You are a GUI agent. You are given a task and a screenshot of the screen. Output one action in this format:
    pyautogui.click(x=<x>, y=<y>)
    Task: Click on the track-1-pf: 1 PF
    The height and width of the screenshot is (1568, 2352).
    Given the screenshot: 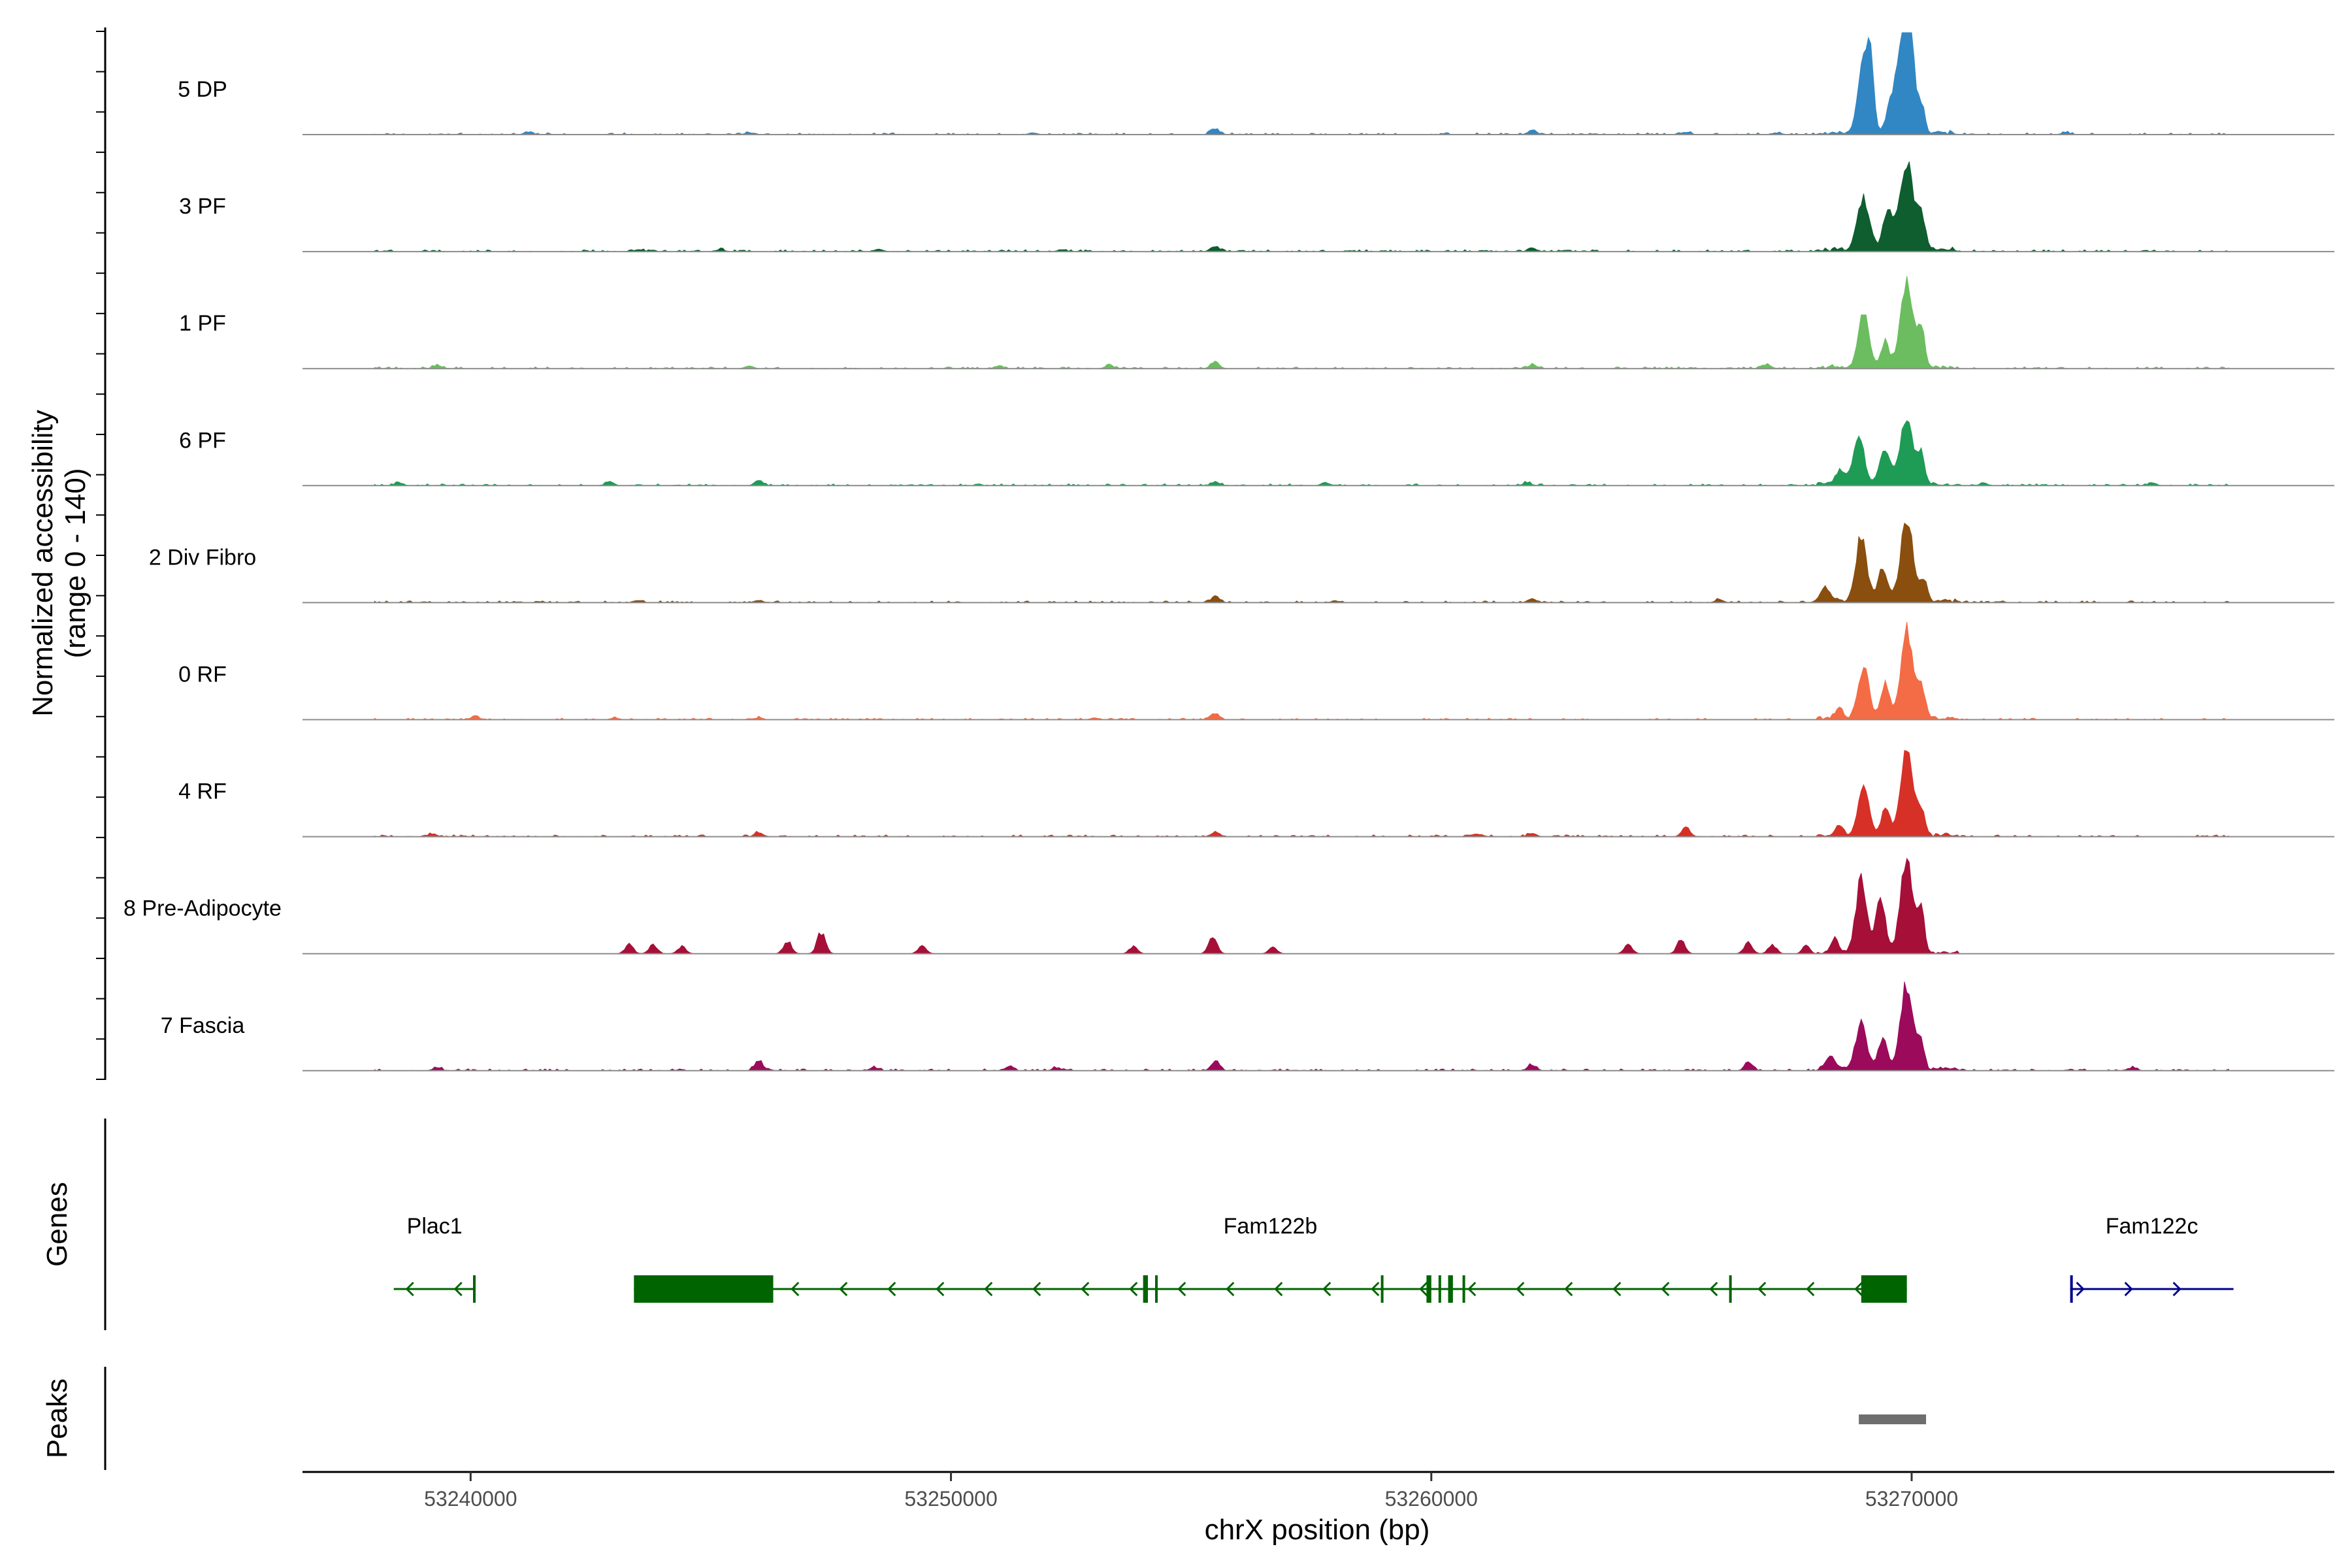 What is the action you would take?
    pyautogui.click(x=1256, y=323)
    